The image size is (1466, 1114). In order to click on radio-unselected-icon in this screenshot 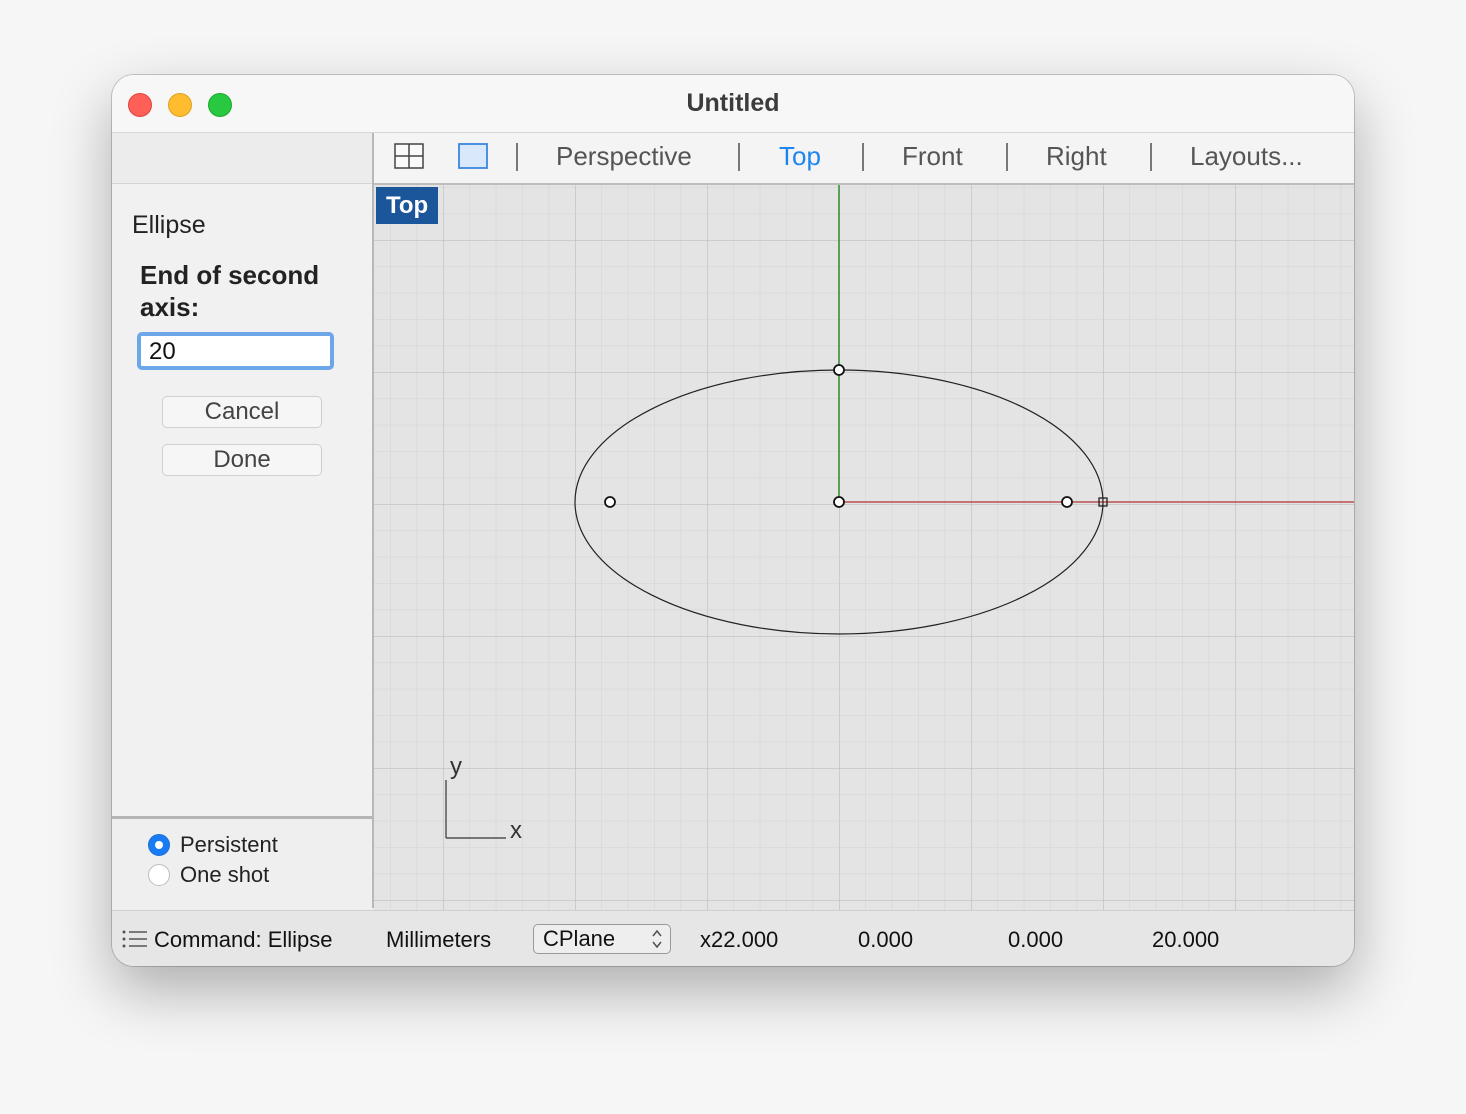, I will do `click(159, 875)`.